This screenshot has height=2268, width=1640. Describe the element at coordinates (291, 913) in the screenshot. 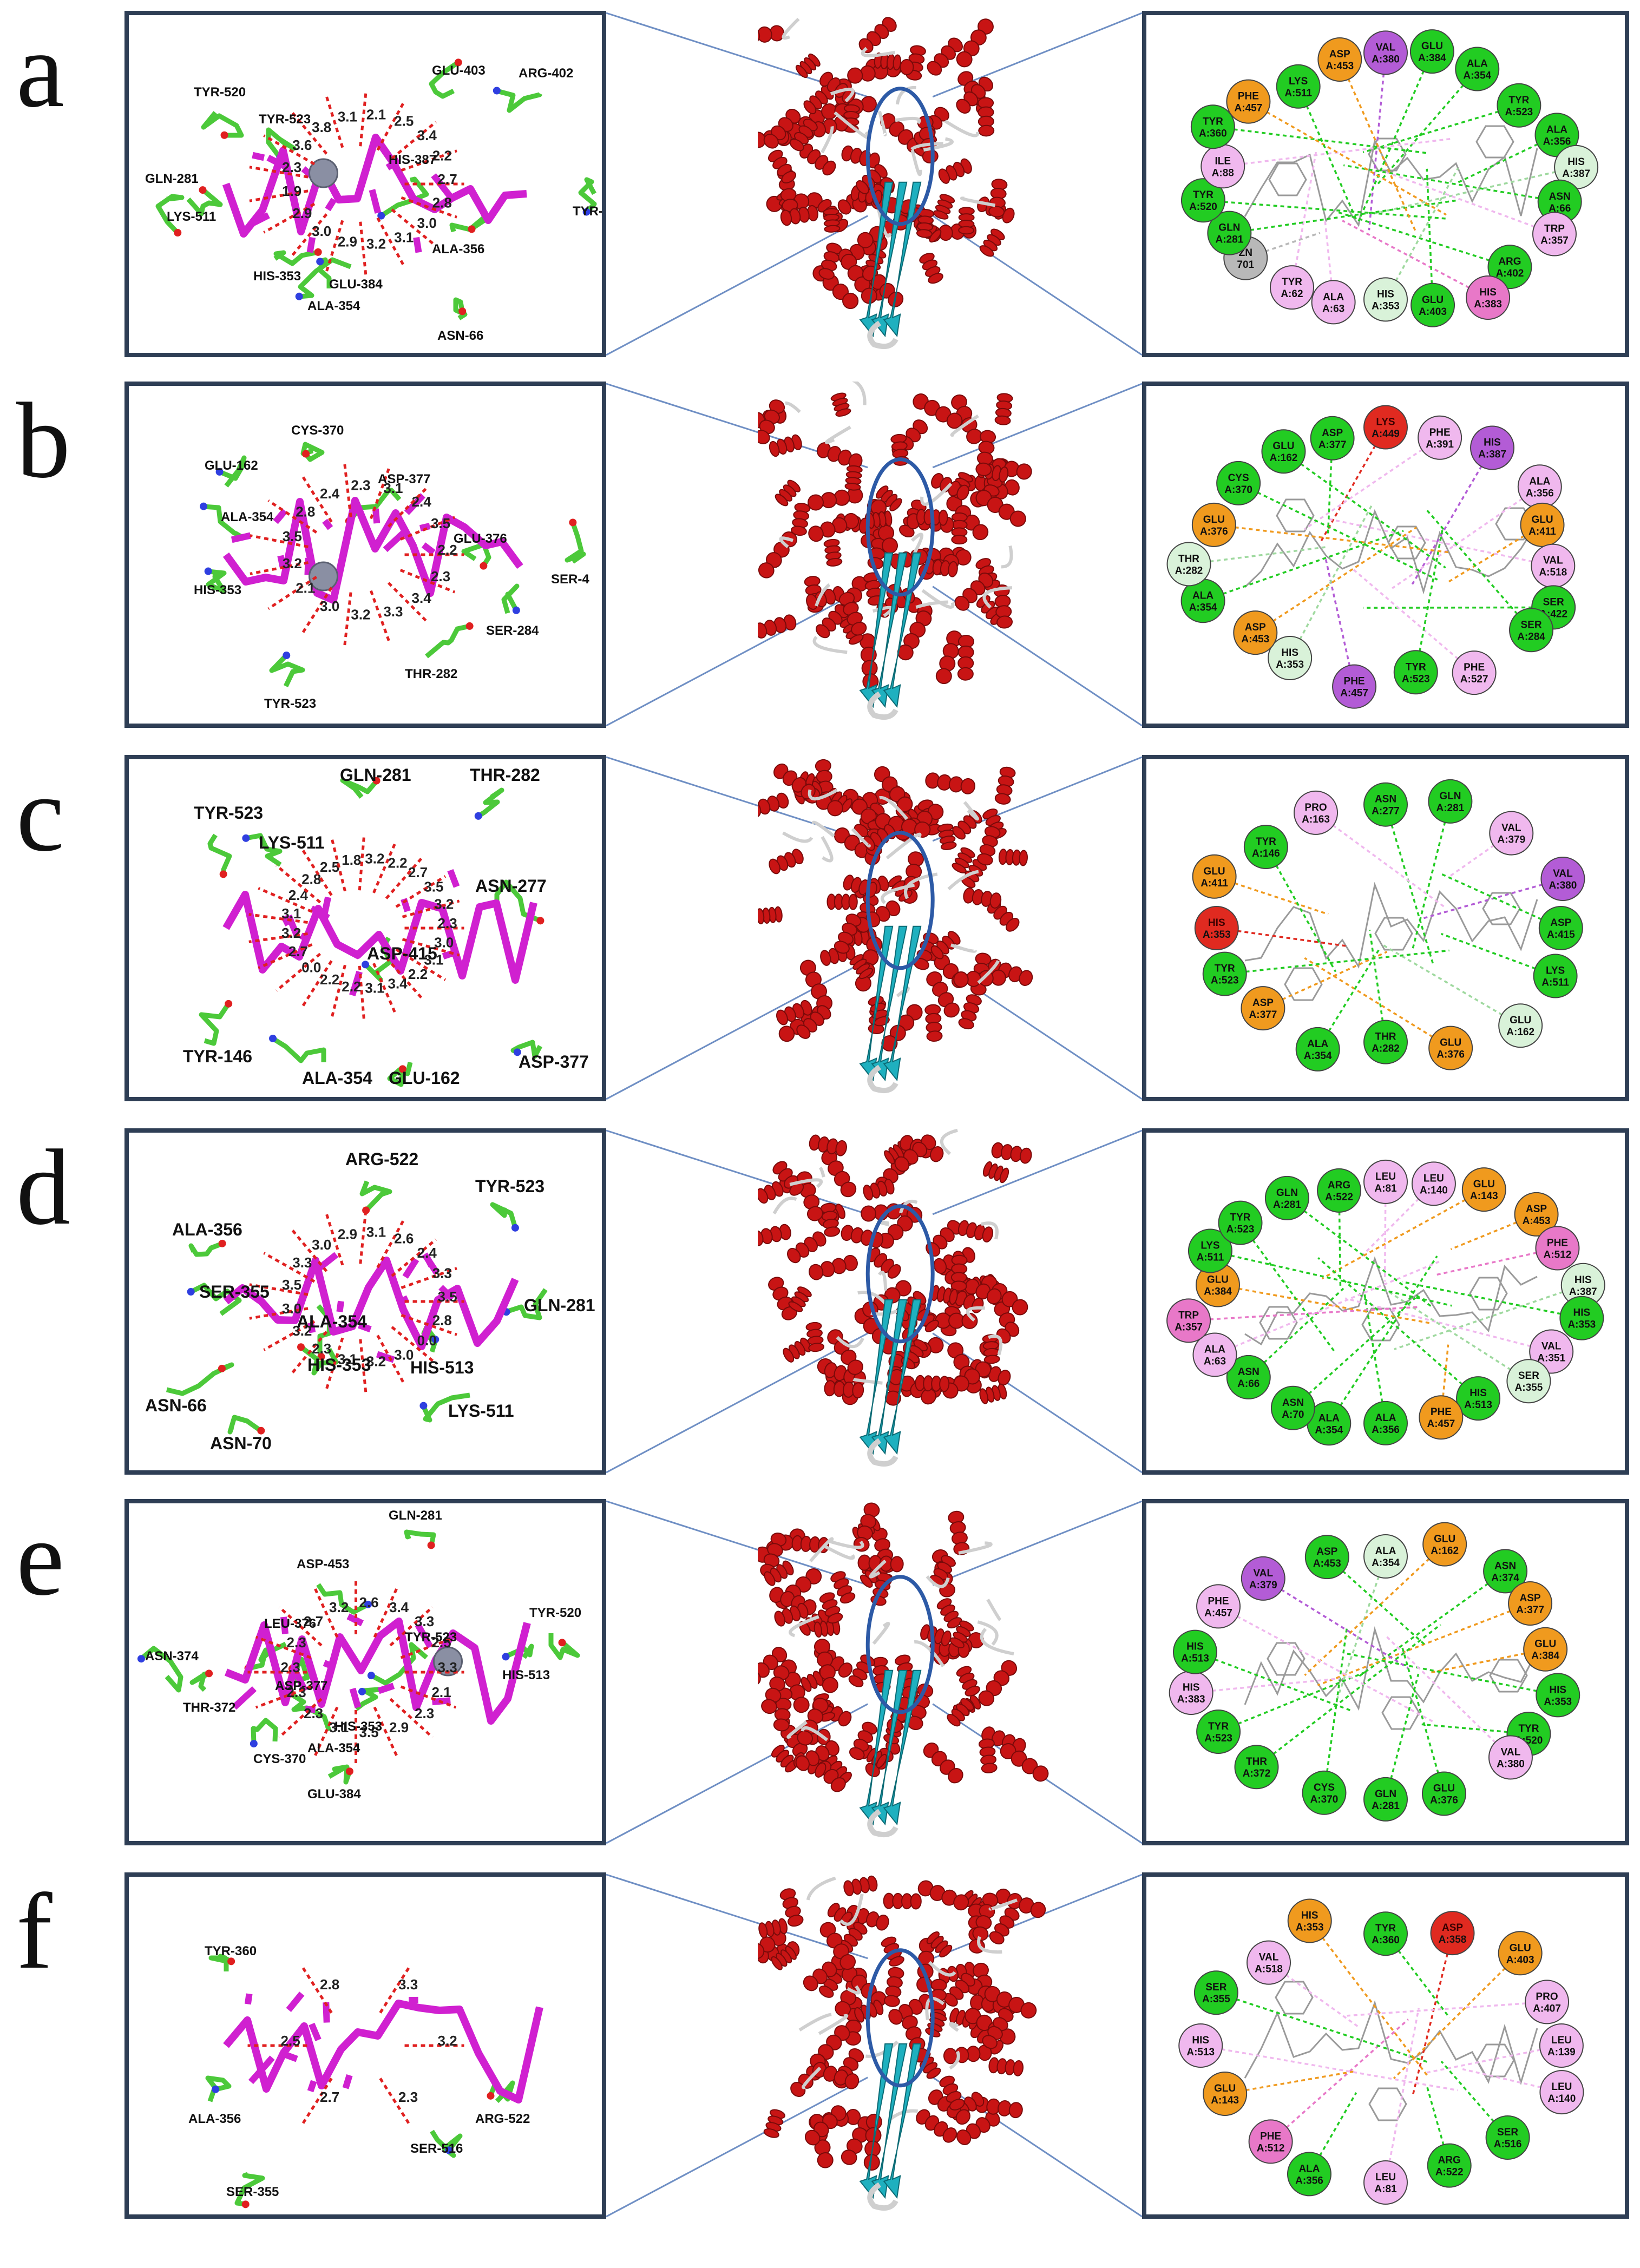

I see `distance-label: 3.1` at that location.